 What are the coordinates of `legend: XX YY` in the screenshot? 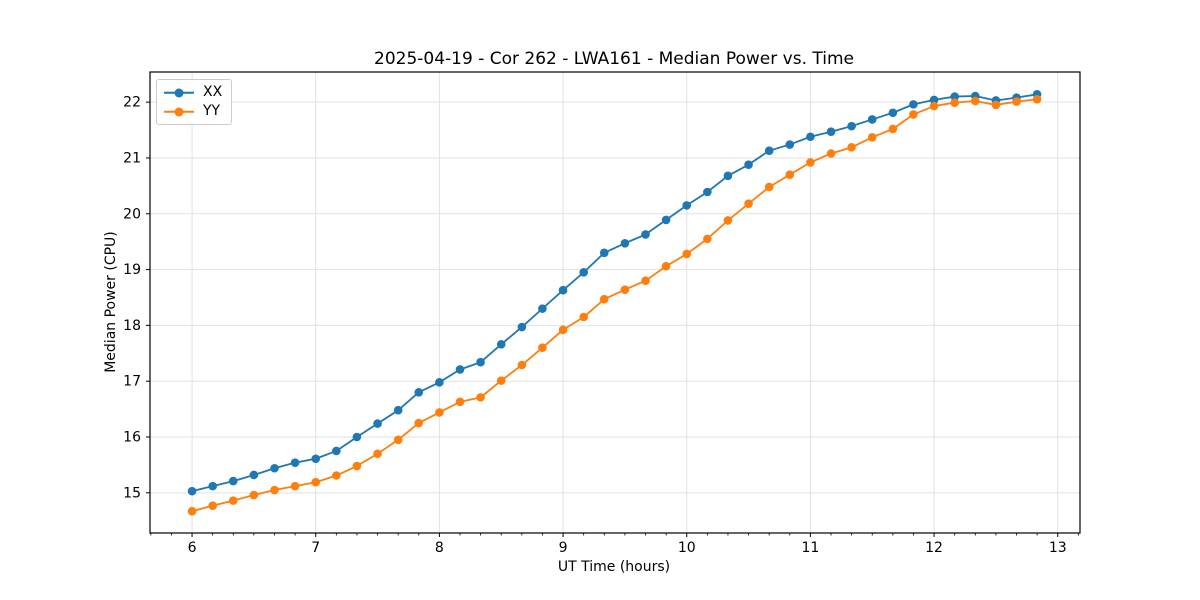 It's located at (194, 102).